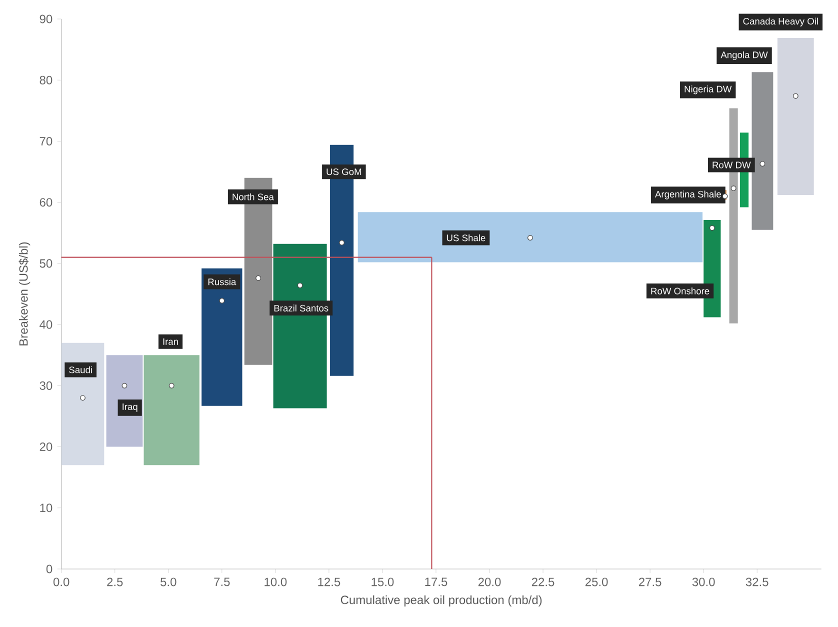 This screenshot has width=838, height=627. I want to click on x-tick-label: 15.0, so click(383, 582).